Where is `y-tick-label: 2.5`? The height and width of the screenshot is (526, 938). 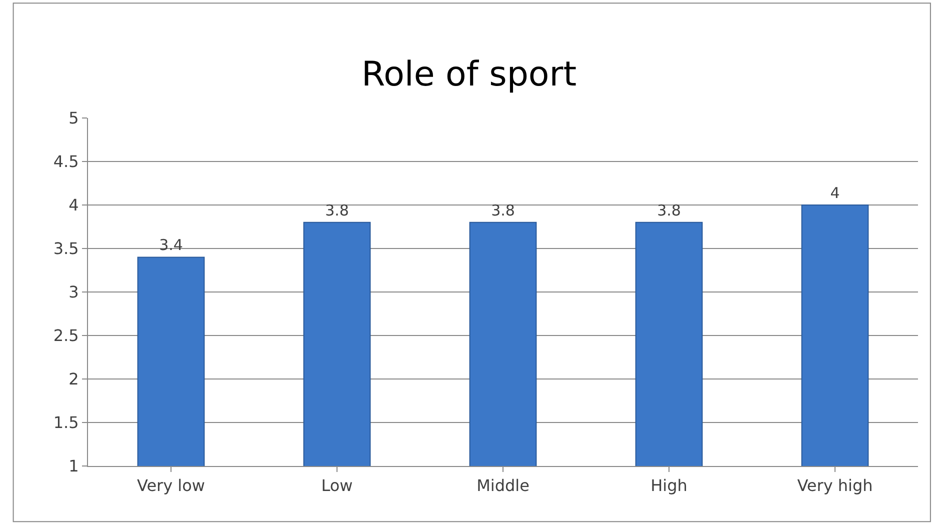
y-tick-label: 2.5 is located at coordinates (66, 336).